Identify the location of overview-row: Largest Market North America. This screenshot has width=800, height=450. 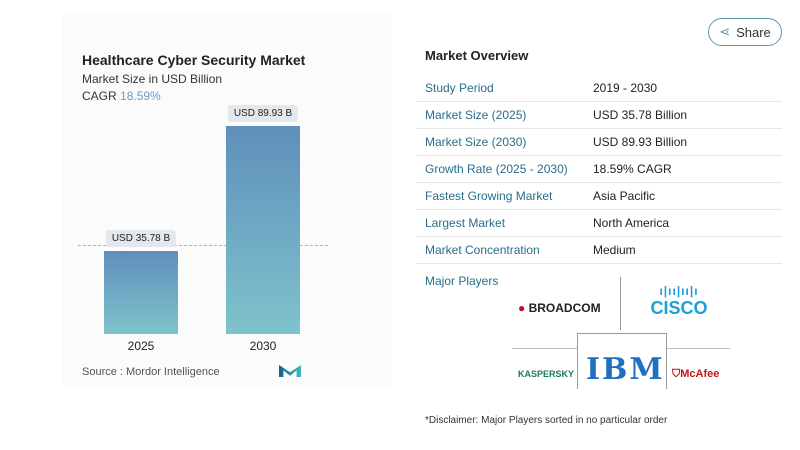
(599, 223).